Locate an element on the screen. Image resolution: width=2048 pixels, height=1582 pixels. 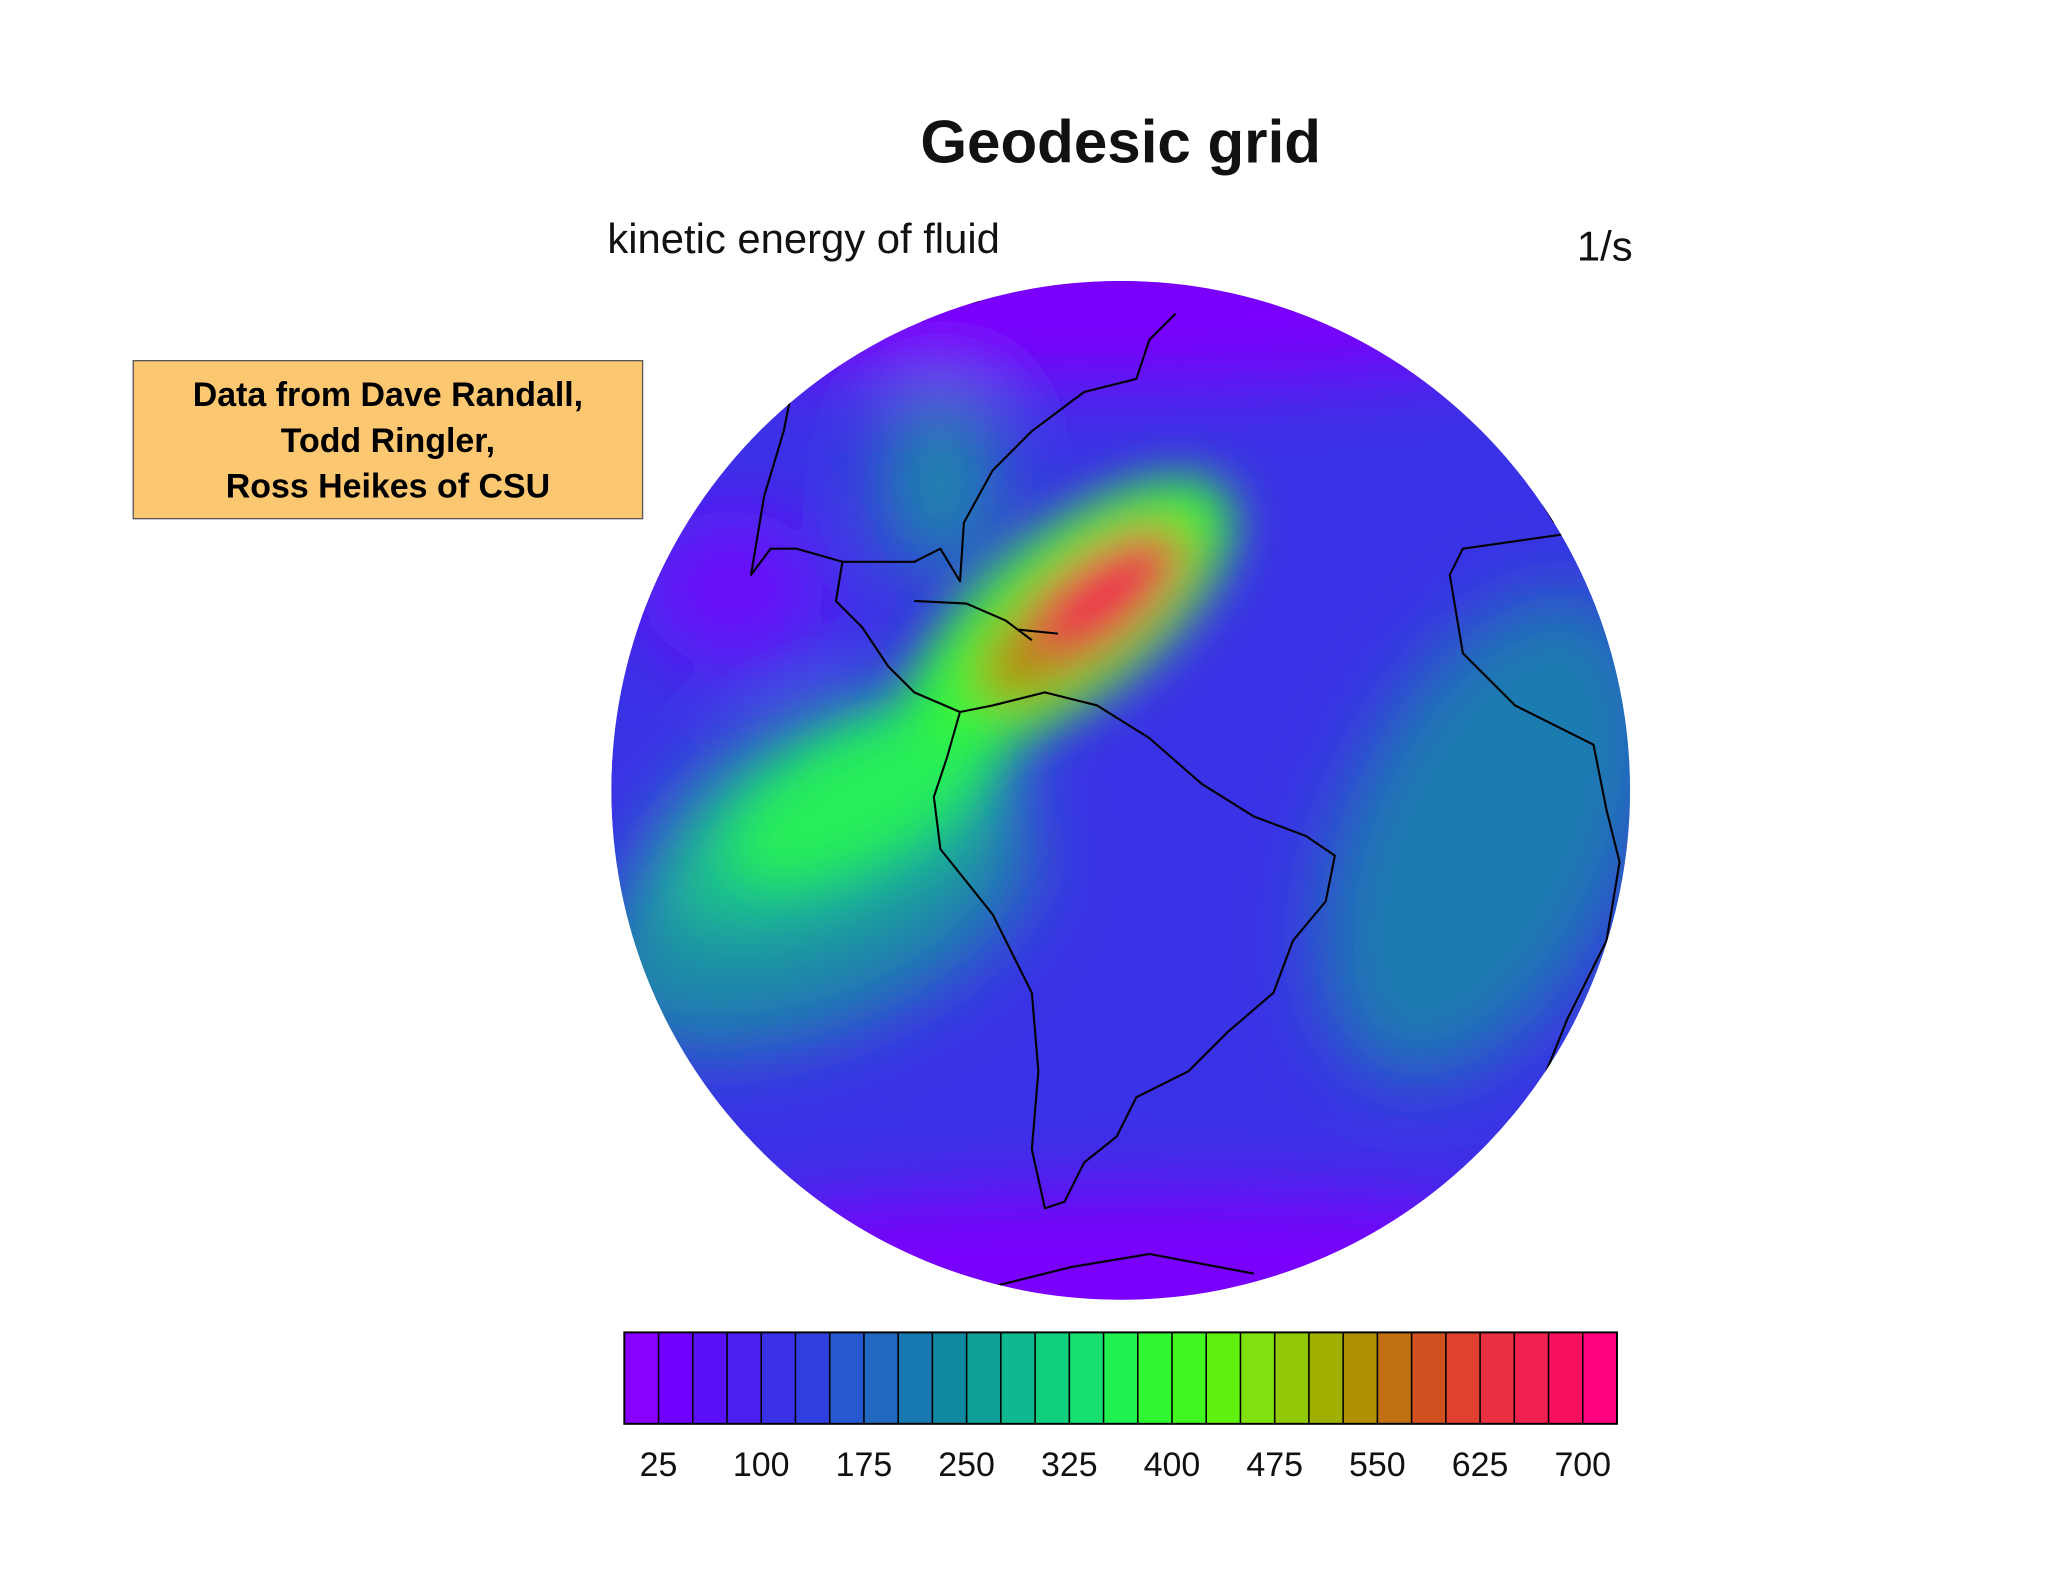
subtitle: kinetic energy of fluid is located at coordinates (803, 238).